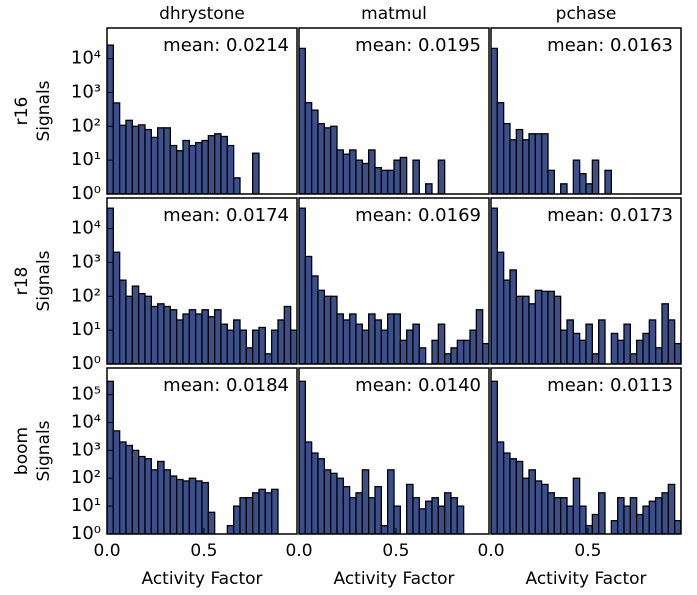 The height and width of the screenshot is (595, 697). I want to click on mean-annotation: mean: 0.0214, so click(226, 45).